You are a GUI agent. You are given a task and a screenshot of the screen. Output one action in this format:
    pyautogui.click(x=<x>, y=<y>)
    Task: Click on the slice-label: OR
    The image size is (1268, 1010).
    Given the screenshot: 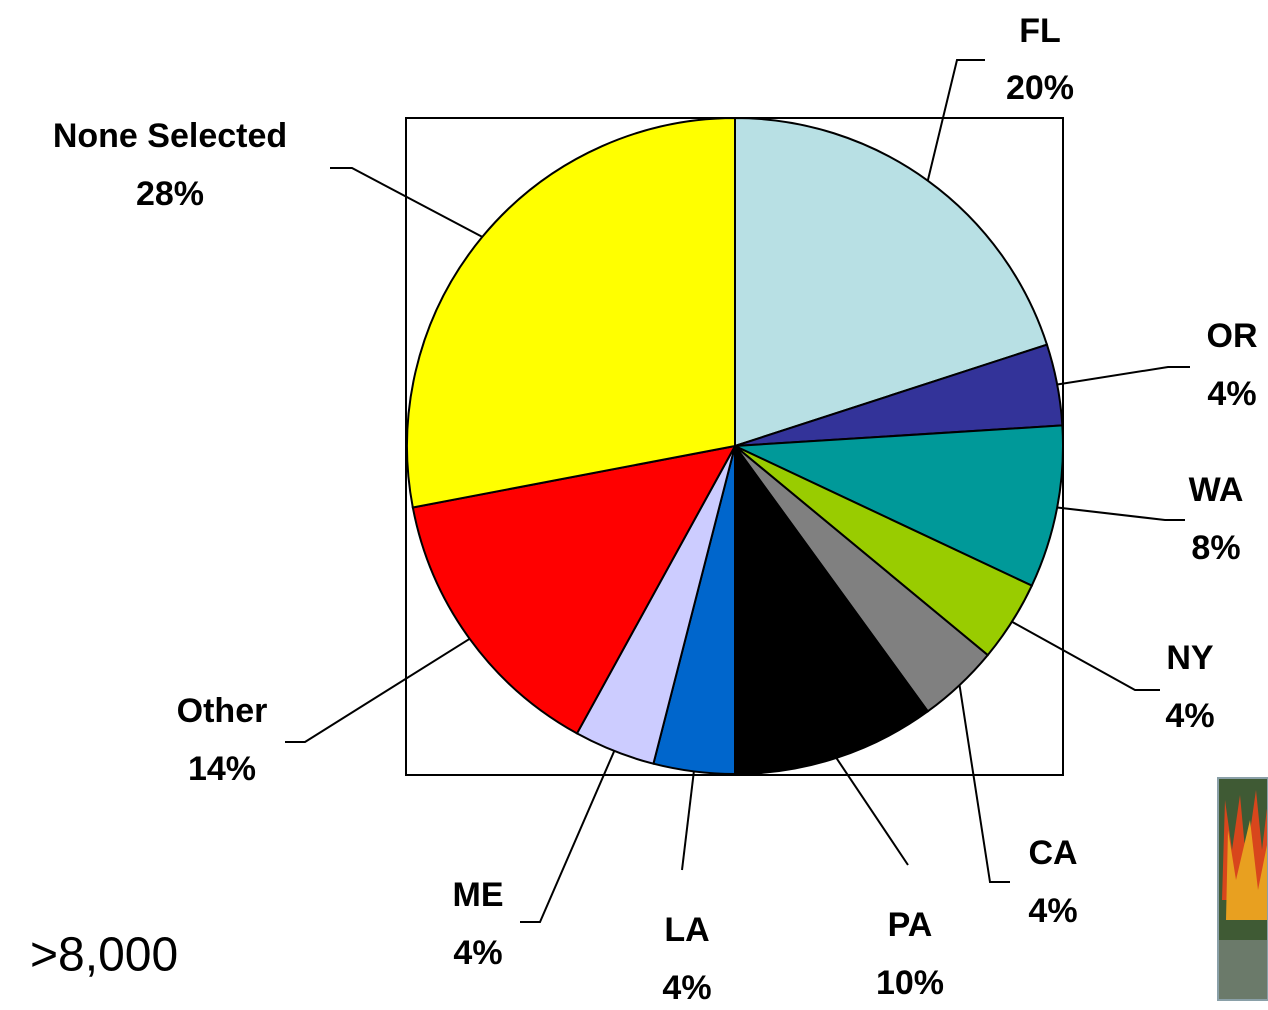 What is the action you would take?
    pyautogui.click(x=1232, y=336)
    